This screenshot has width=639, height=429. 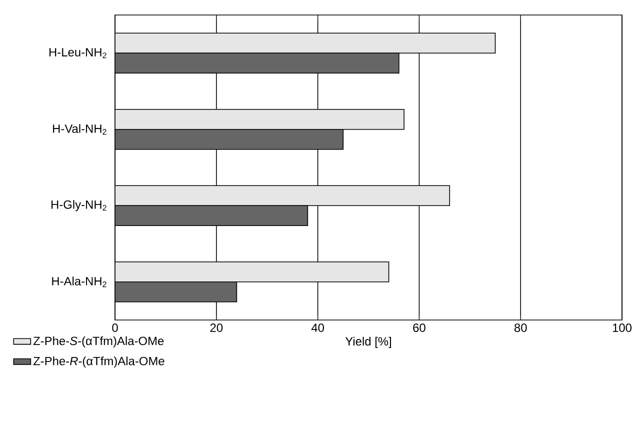 What do you see at coordinates (419, 328) in the screenshot?
I see `x-tick-label: 60` at bounding box center [419, 328].